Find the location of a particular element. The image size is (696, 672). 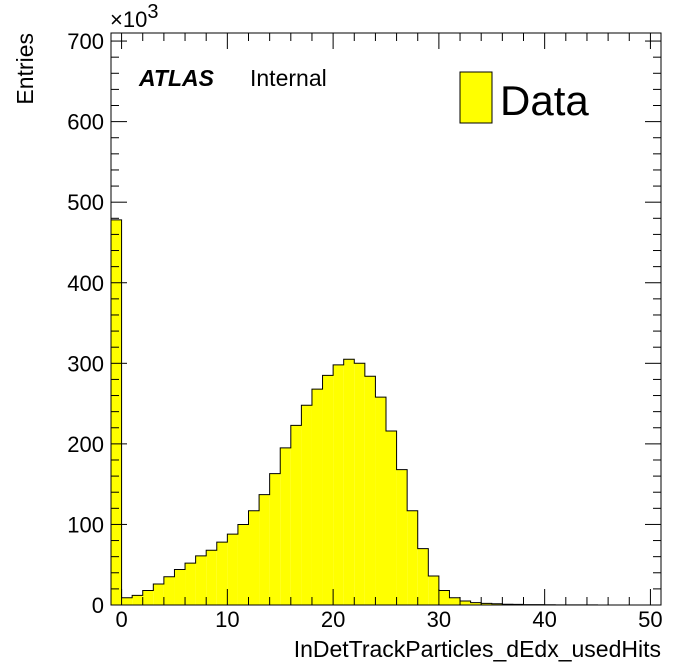

y-tick-label: 500 is located at coordinates (85, 202).